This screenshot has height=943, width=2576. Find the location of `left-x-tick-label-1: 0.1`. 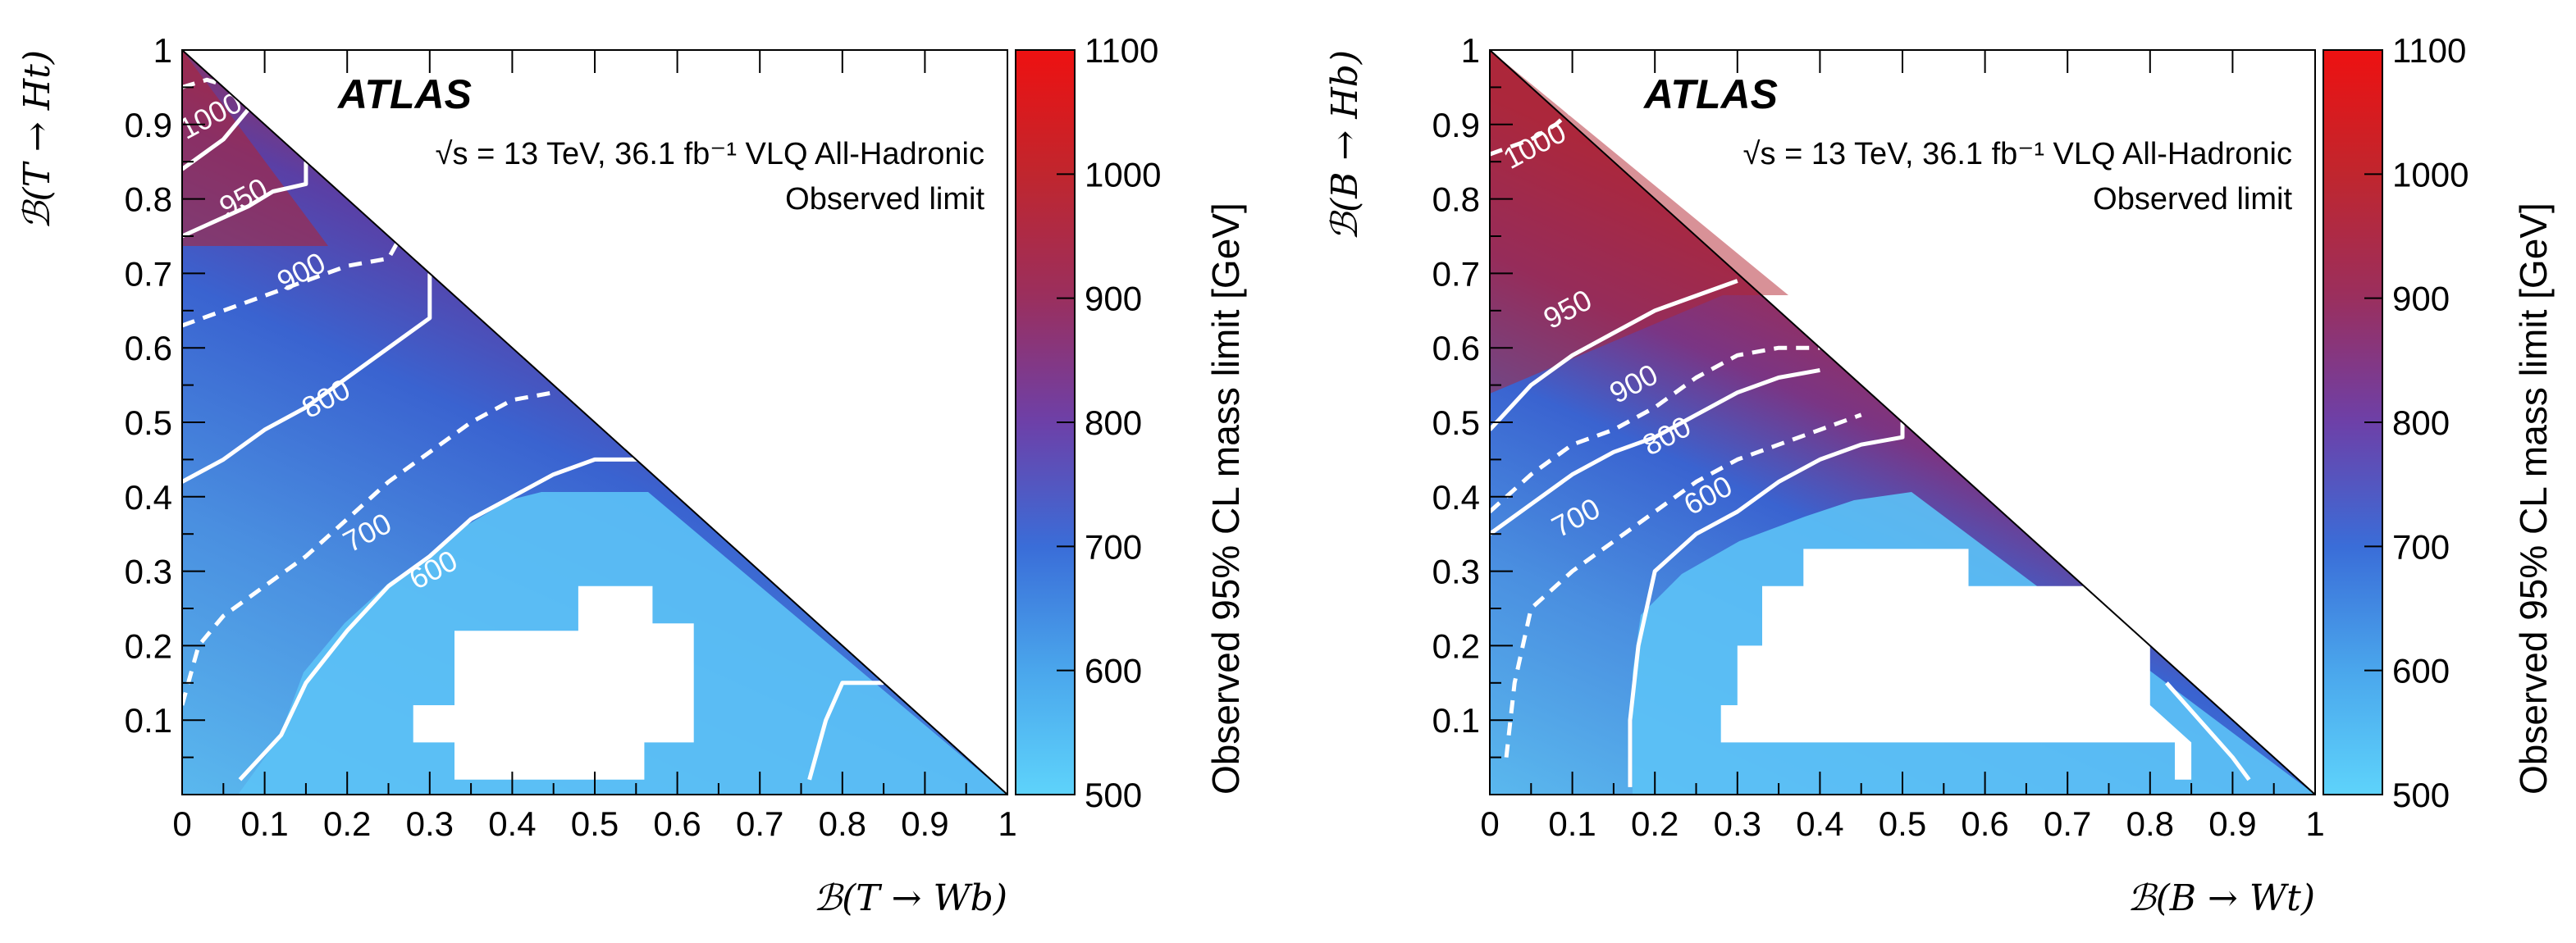

left-x-tick-label-1: 0.1 is located at coordinates (264, 823).